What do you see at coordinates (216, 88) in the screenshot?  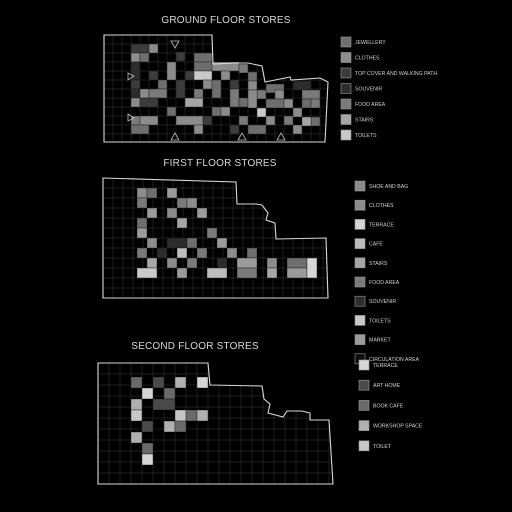 I see `ground-floor-outline` at bounding box center [216, 88].